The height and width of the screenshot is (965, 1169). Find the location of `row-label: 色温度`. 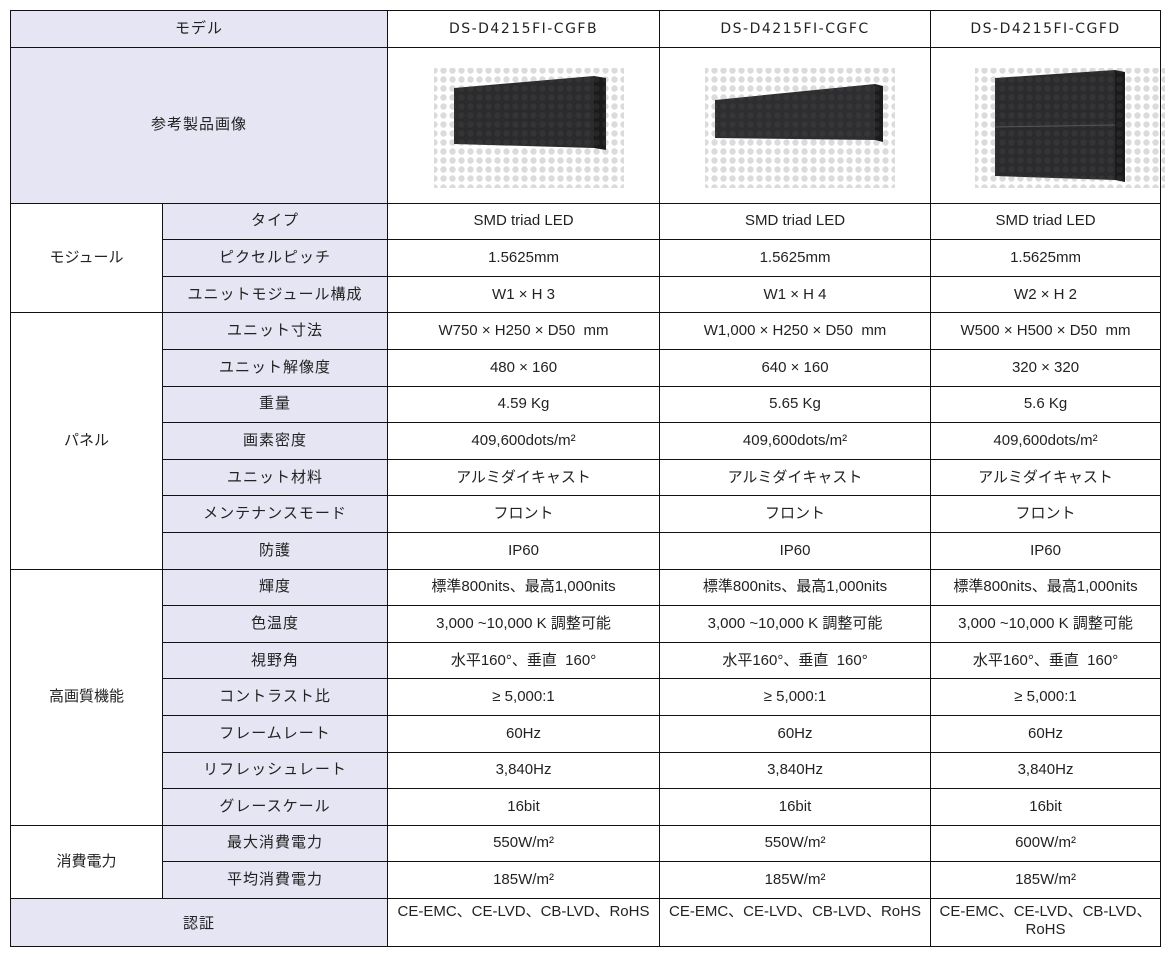

row-label: 色温度 is located at coordinates (275, 624).